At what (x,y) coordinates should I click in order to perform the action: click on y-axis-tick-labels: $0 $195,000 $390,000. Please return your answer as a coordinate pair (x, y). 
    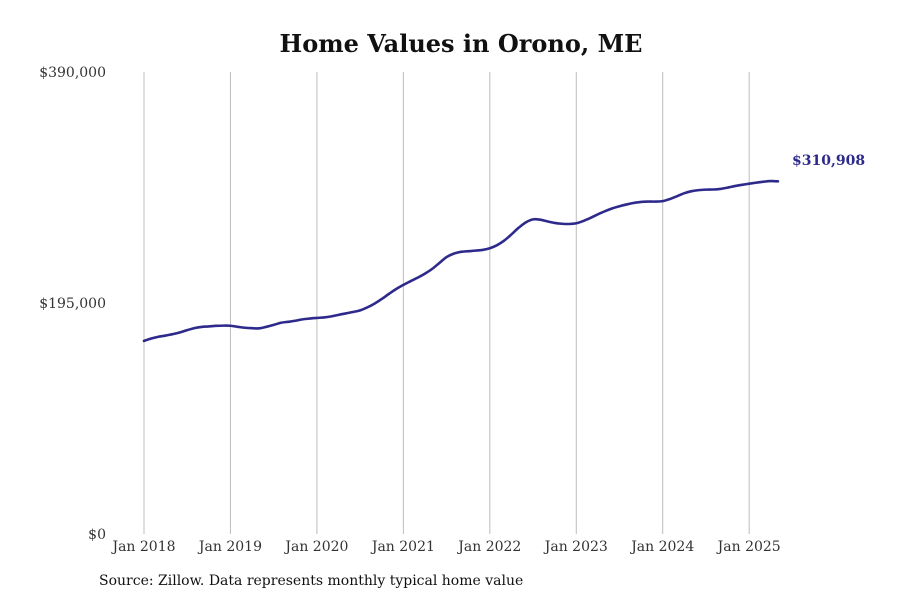
    Looking at the image, I should click on (72, 304).